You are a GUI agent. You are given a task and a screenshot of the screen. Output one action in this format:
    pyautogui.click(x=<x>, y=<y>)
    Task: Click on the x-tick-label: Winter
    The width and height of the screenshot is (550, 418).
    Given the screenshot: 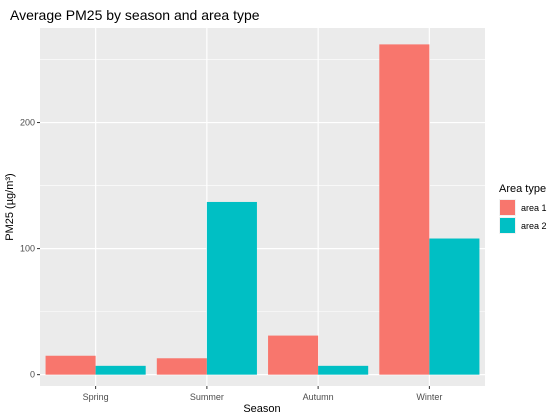 What is the action you would take?
    pyautogui.click(x=429, y=397)
    